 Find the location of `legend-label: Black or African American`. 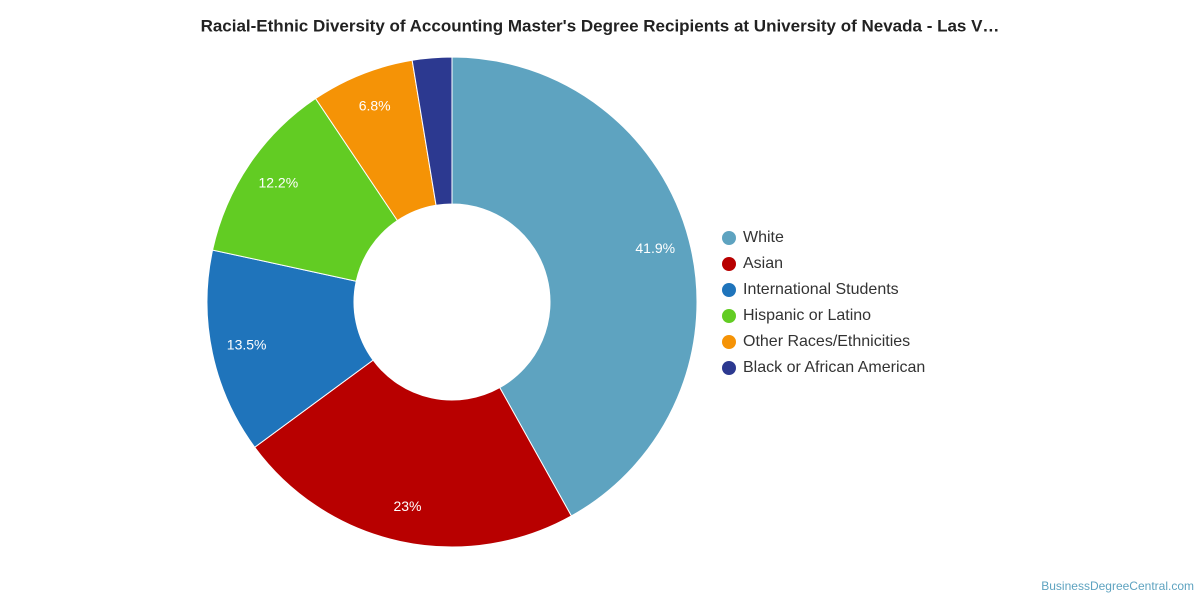

legend-label: Black or African American is located at coordinates (834, 367).